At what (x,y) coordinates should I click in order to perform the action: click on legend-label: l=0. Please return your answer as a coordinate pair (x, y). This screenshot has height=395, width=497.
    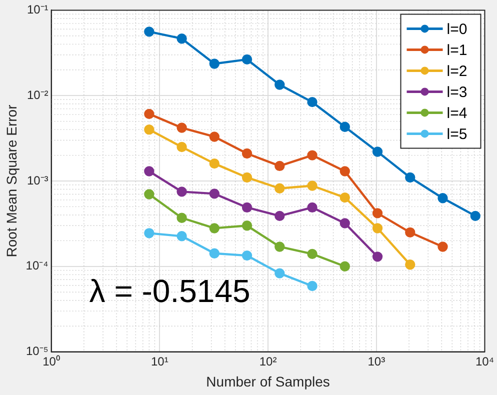
    Looking at the image, I should click on (457, 29).